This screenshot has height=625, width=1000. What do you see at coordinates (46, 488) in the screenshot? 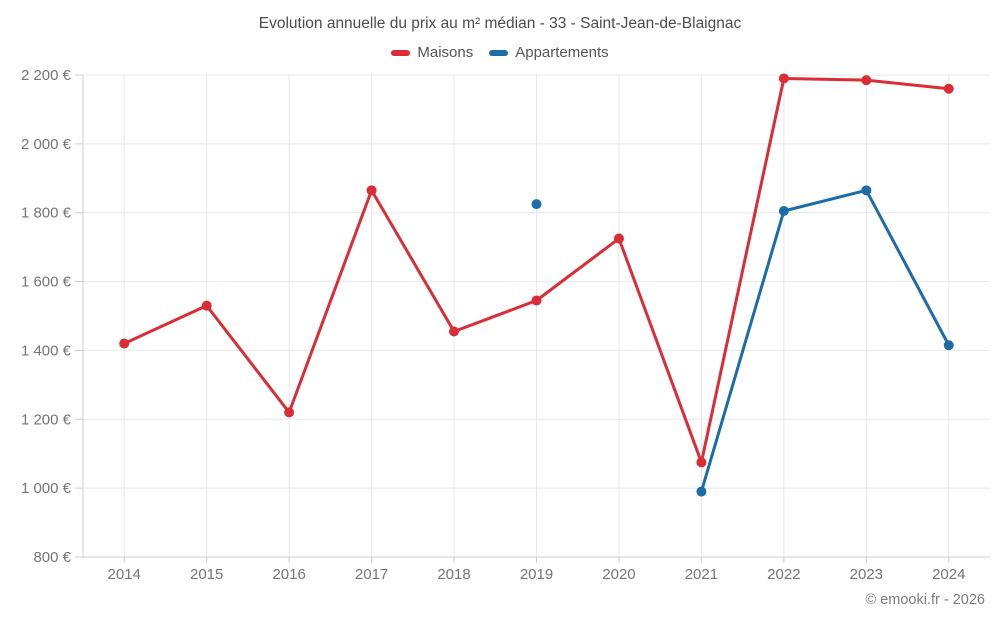
I see `y-tick-label-1000: 1 000 €` at bounding box center [46, 488].